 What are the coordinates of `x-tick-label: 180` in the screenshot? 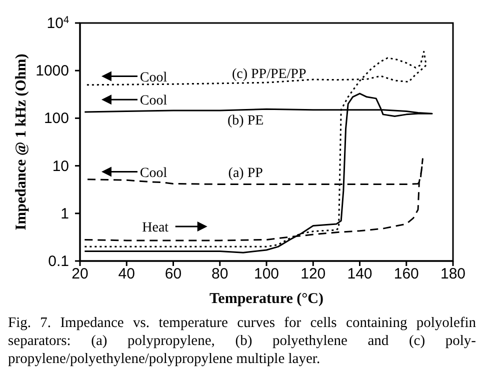 It's located at (453, 274).